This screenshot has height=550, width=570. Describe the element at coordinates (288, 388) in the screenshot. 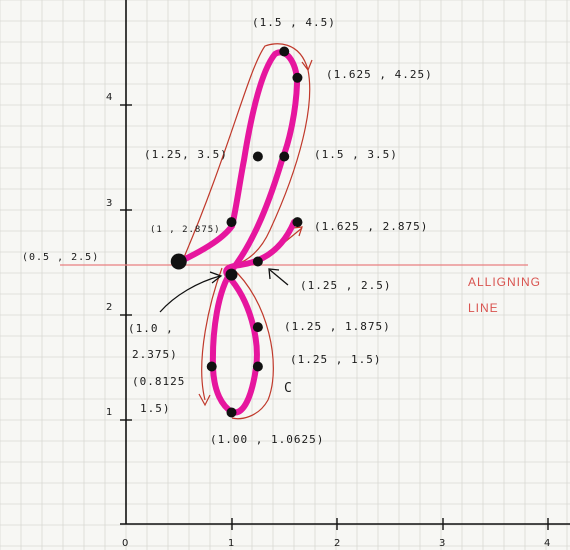

I see `annotation-c: C` at that location.